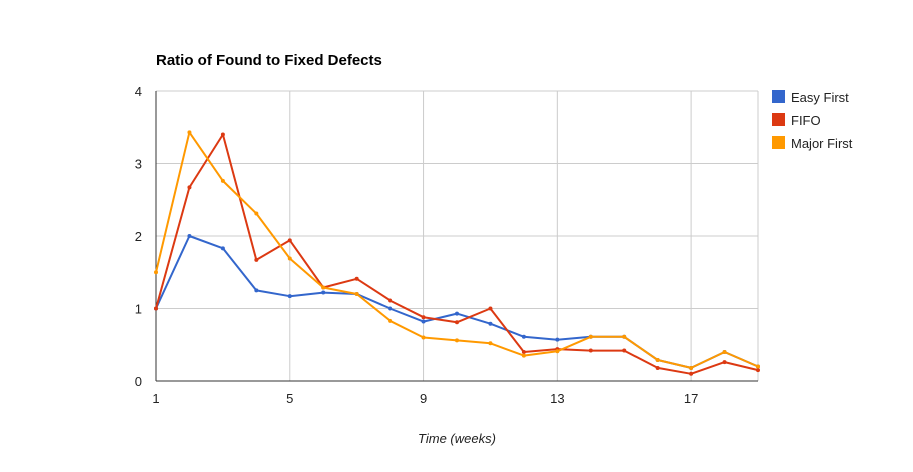 This screenshot has width=913, height=472. I want to click on y-tick-label: 3, so click(138, 164).